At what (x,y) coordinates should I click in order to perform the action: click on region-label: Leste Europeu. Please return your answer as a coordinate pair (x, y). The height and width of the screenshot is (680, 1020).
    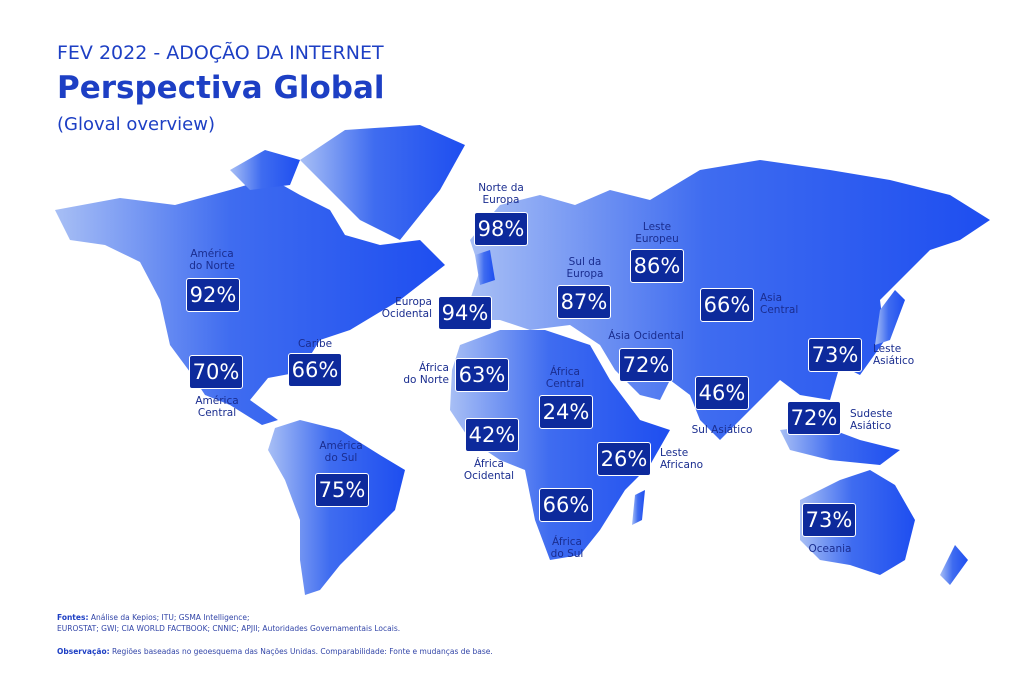
    Looking at the image, I should click on (657, 233).